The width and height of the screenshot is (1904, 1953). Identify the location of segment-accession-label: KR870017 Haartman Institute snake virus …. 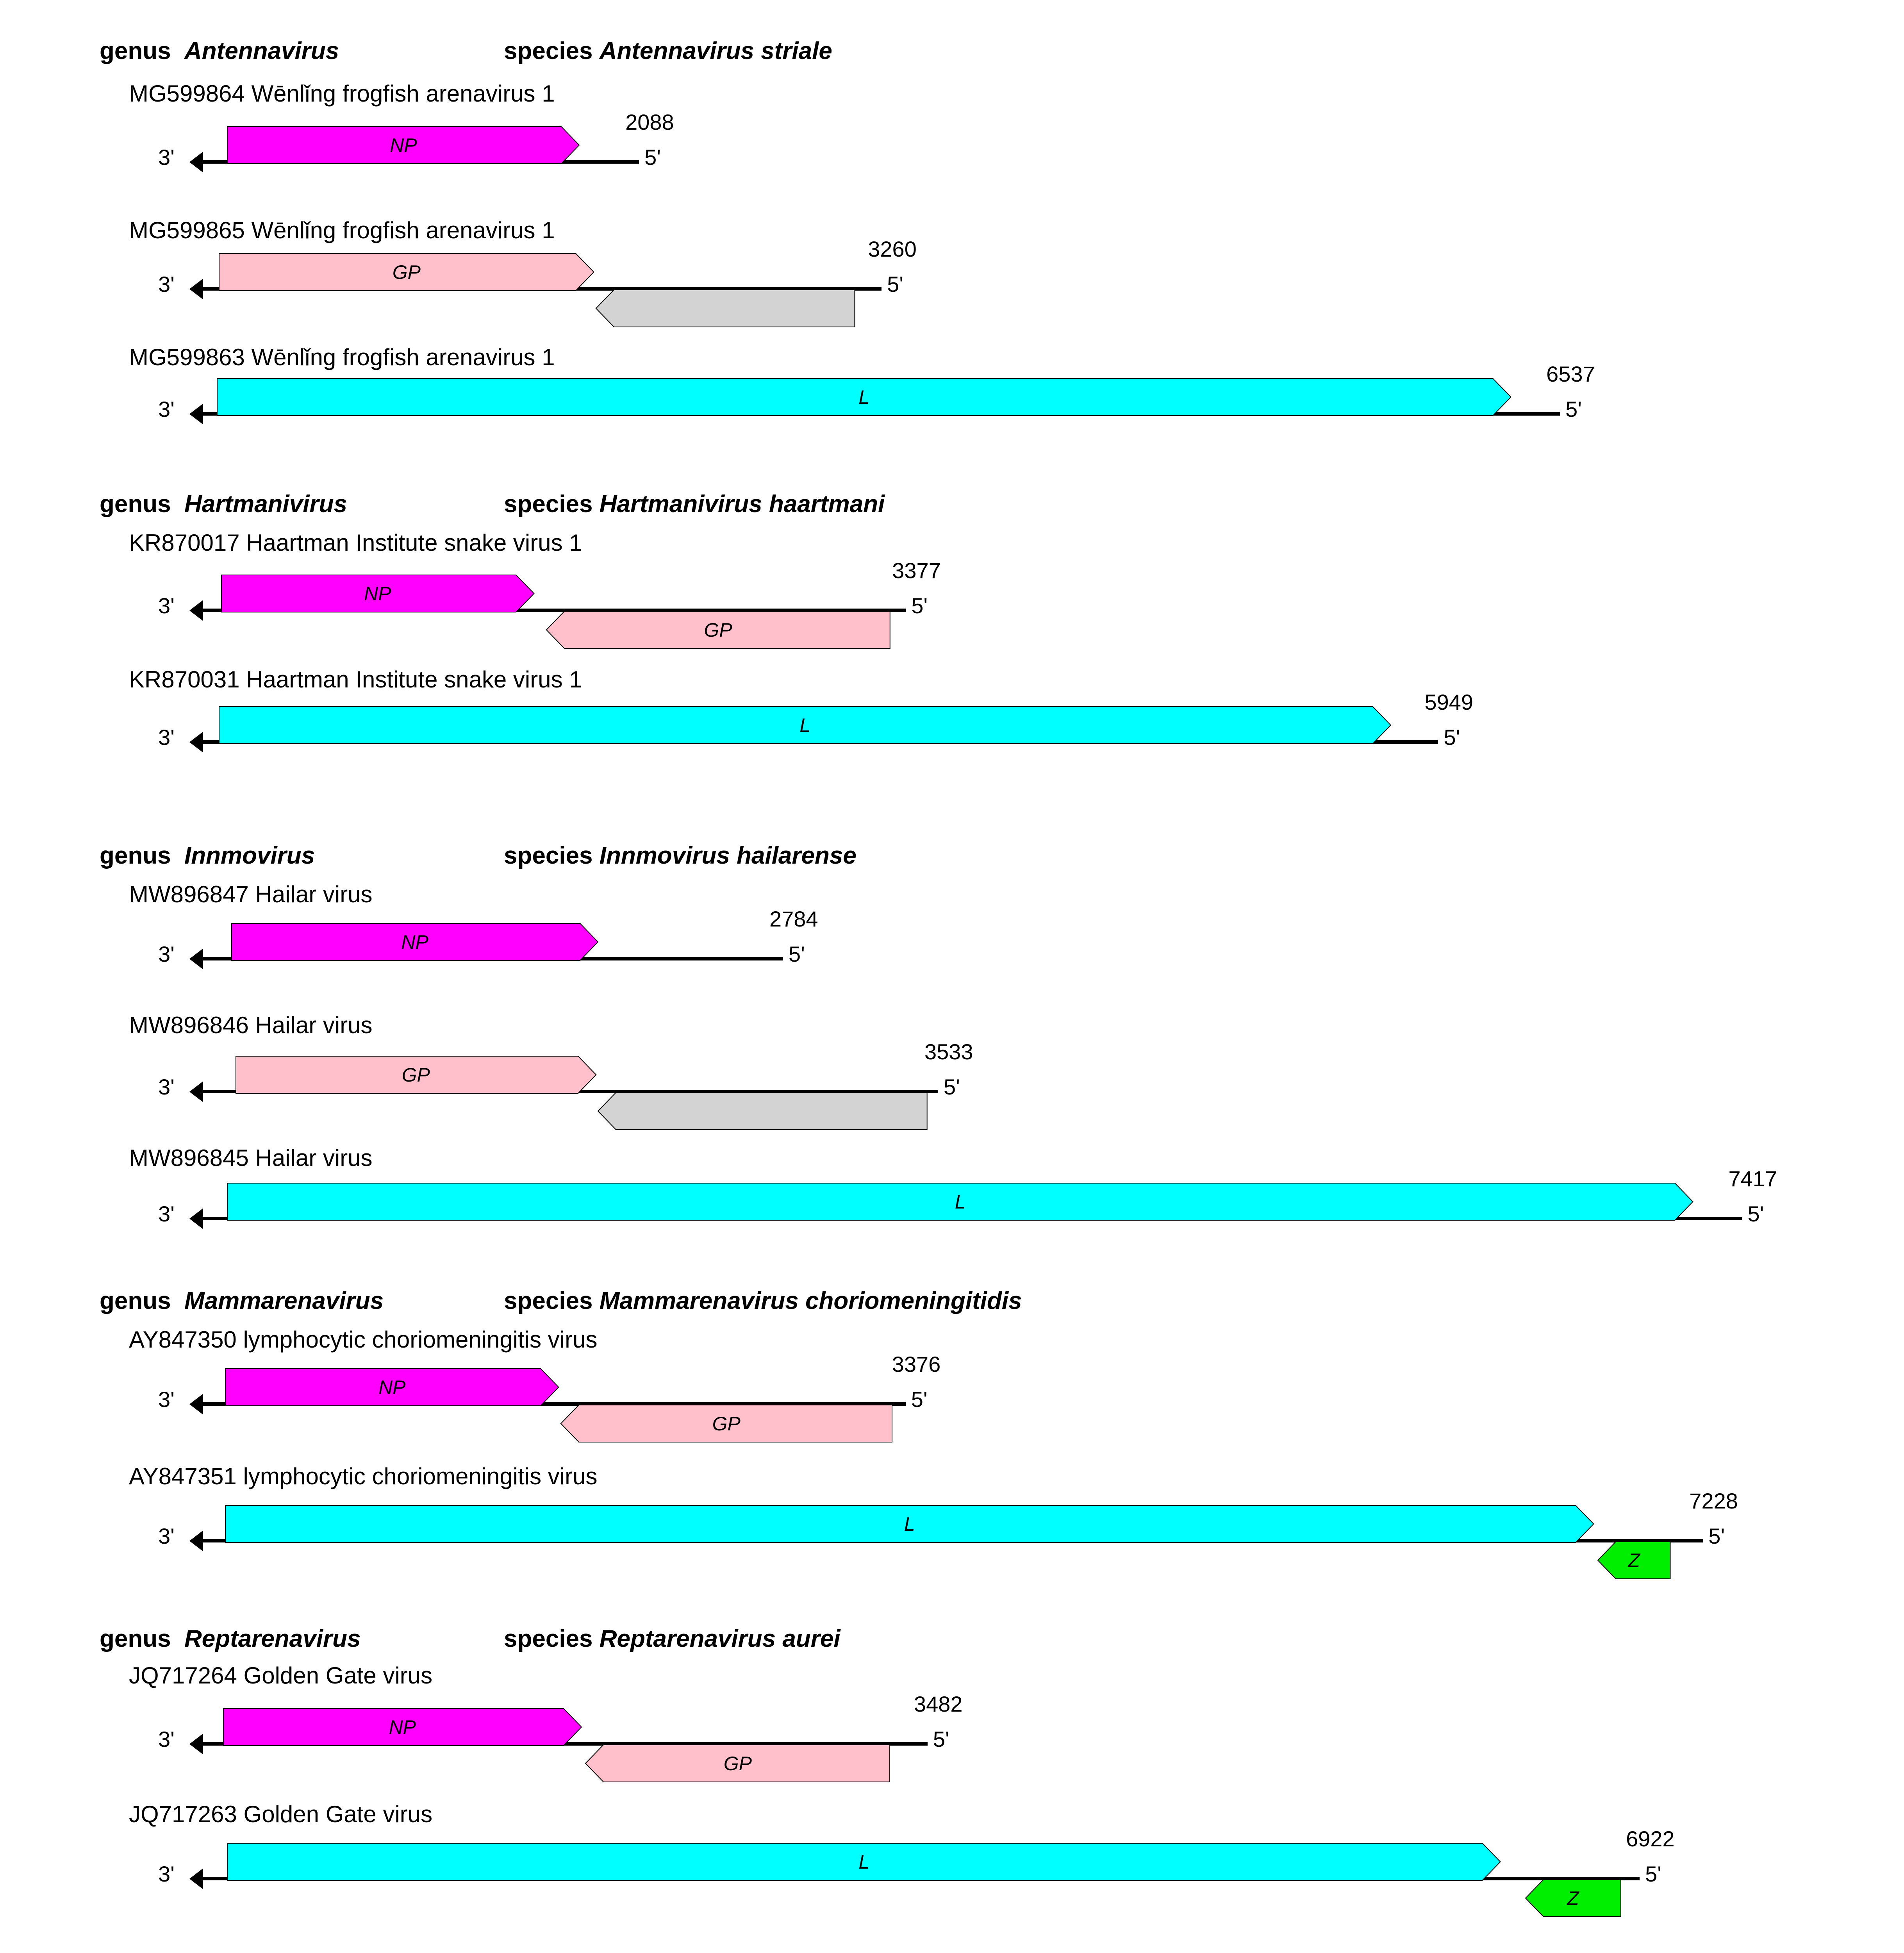
(355, 543).